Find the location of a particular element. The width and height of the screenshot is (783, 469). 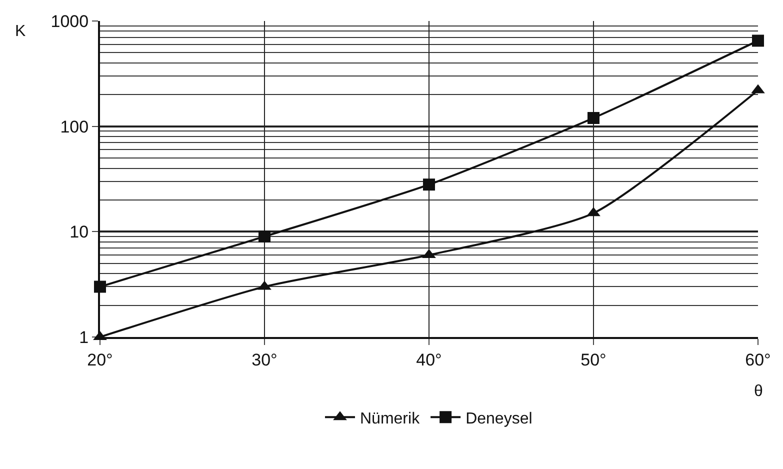

y-tick-label: 1000 is located at coordinates (69, 21).